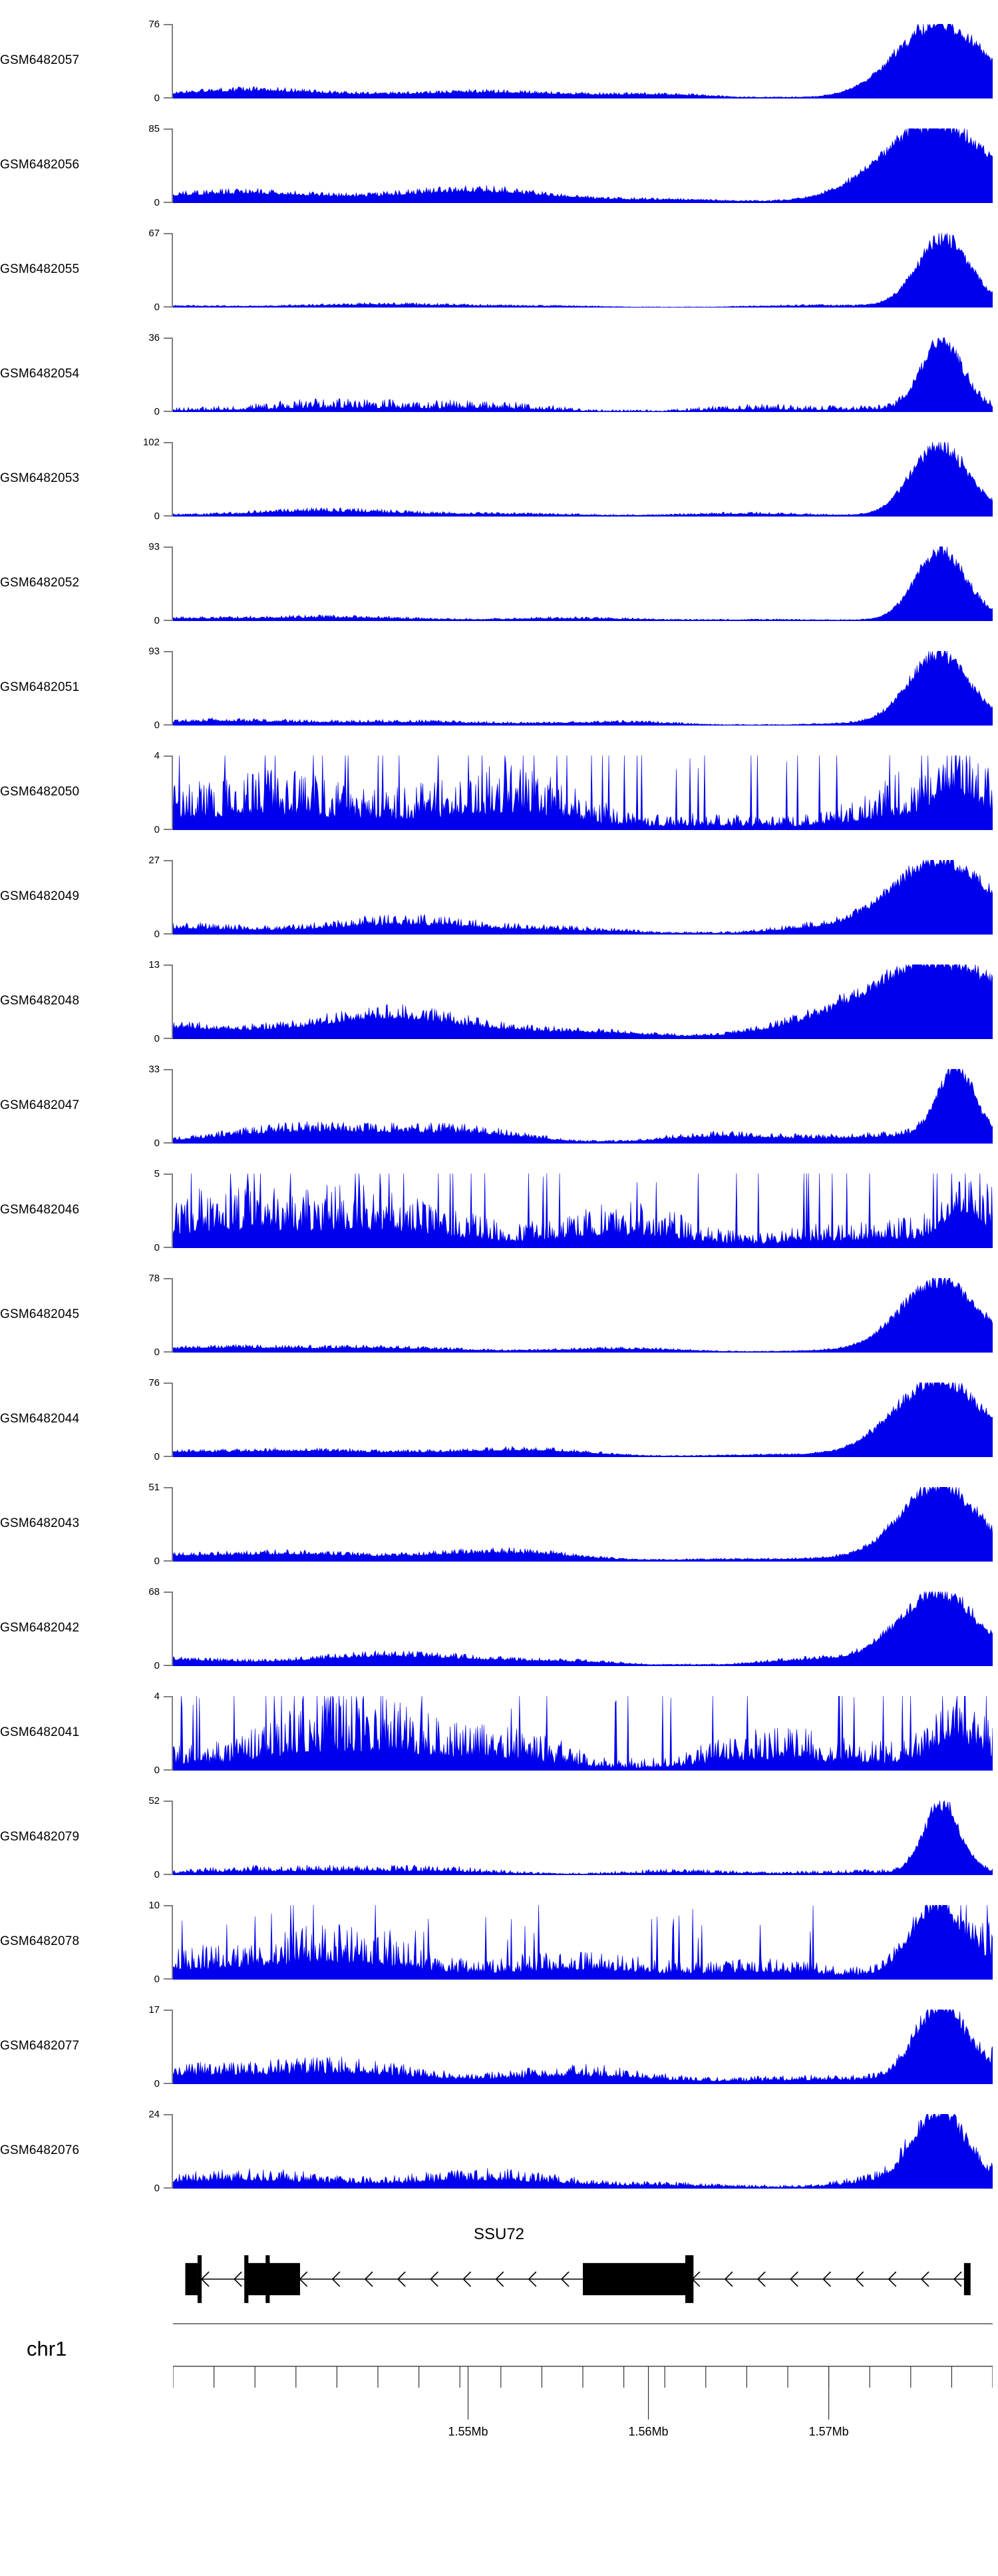  I want to click on track-label-GSM6482057: GSM6482057, so click(40, 60).